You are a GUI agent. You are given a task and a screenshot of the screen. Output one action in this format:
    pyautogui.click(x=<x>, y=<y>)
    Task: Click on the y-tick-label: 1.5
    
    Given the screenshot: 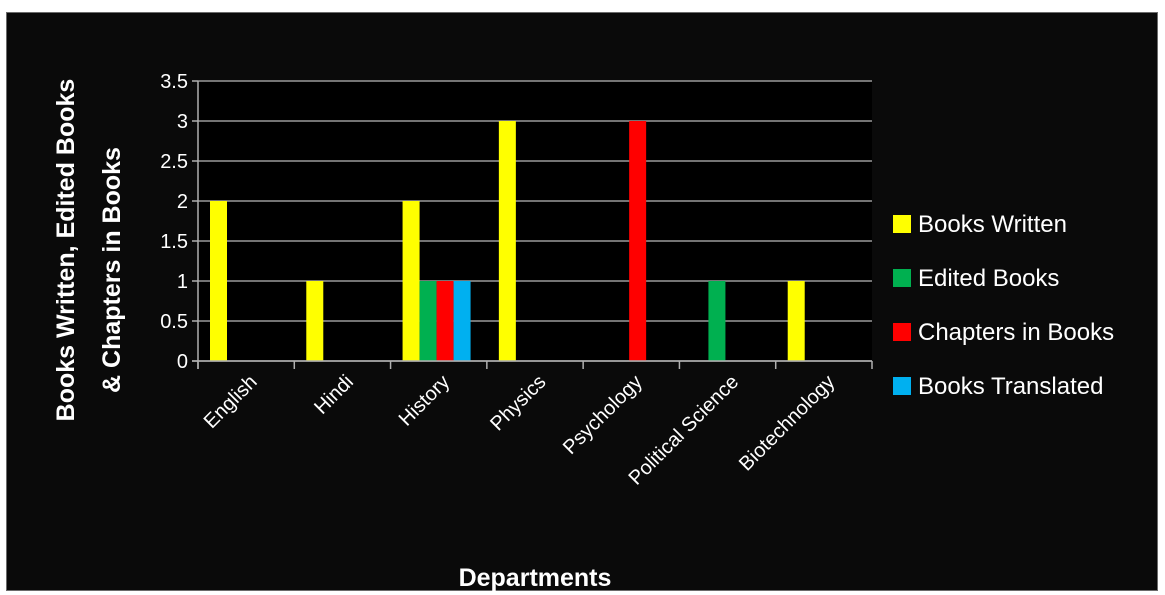 What is the action you would take?
    pyautogui.click(x=174, y=242)
    